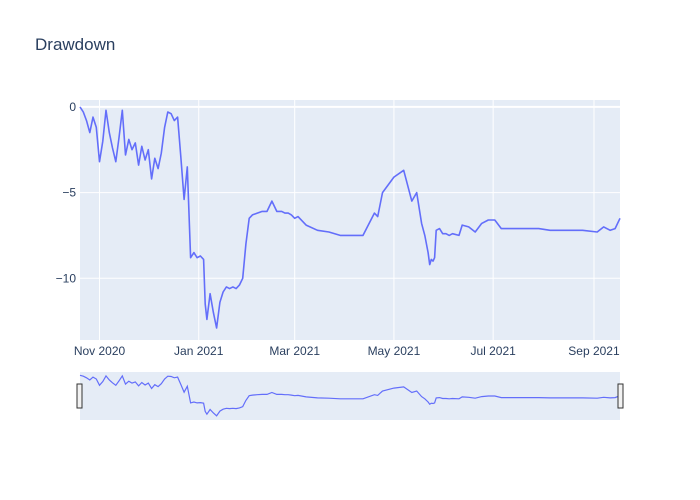 This screenshot has height=500, width=700. I want to click on x-tick-label: Nov 2020, so click(100, 351).